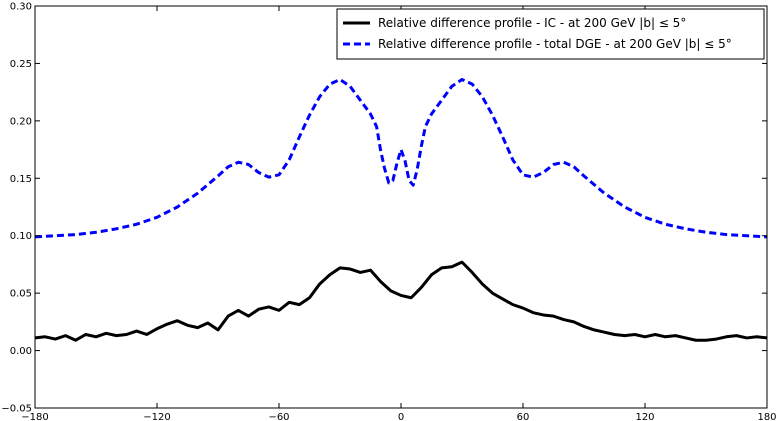 This screenshot has height=421, width=778. I want to click on x-tick-label: 180, so click(766, 416).